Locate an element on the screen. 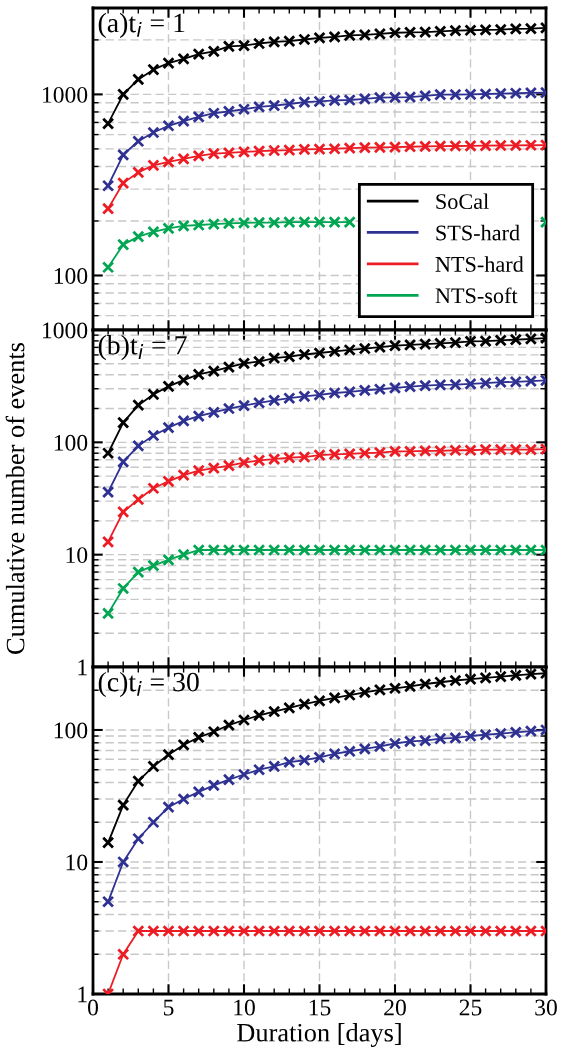 This screenshot has width=570, height=1063. y-tick-label: 1000 is located at coordinates (65, 94).